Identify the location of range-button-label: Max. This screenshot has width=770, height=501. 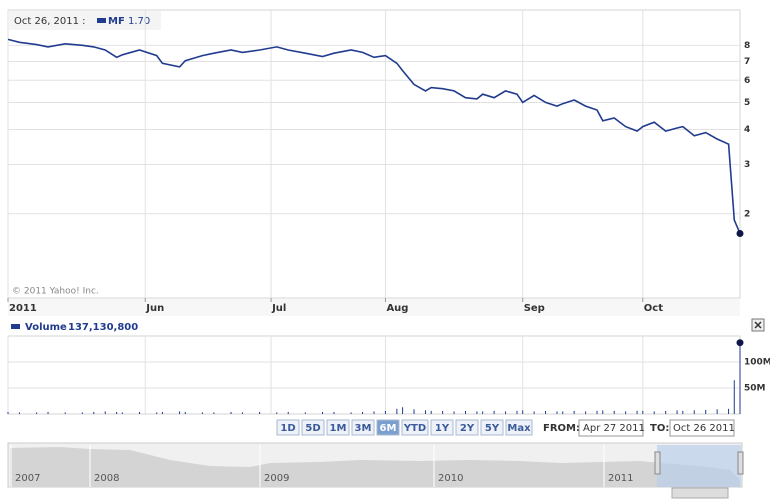
(519, 428).